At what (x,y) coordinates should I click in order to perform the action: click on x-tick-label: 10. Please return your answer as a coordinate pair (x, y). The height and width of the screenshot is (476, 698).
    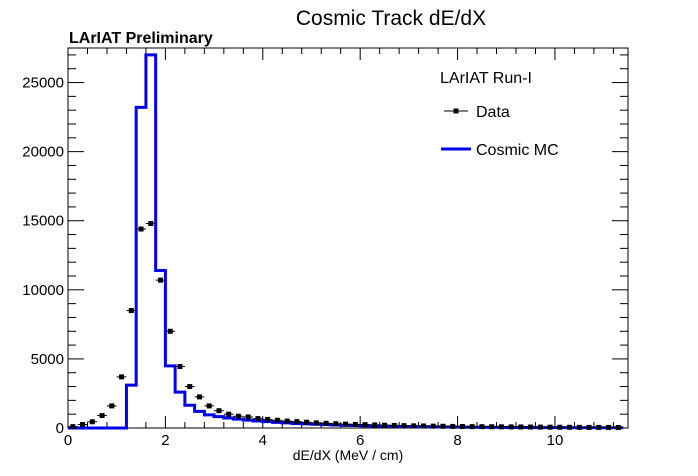
    Looking at the image, I should click on (555, 440).